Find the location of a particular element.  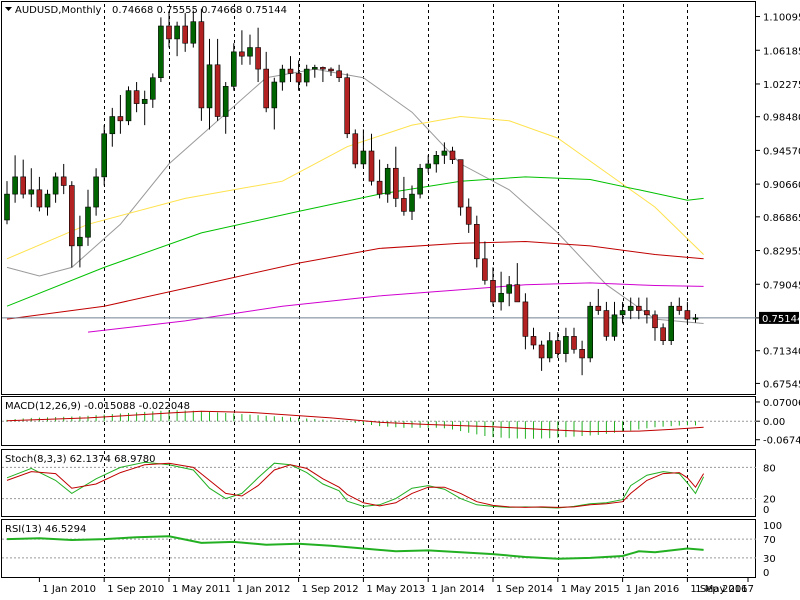

macd-signal-line is located at coordinates (355, 421).